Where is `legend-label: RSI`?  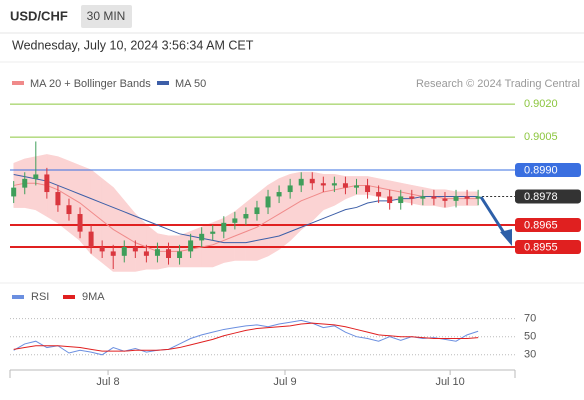 legend-label: RSI is located at coordinates (40, 297).